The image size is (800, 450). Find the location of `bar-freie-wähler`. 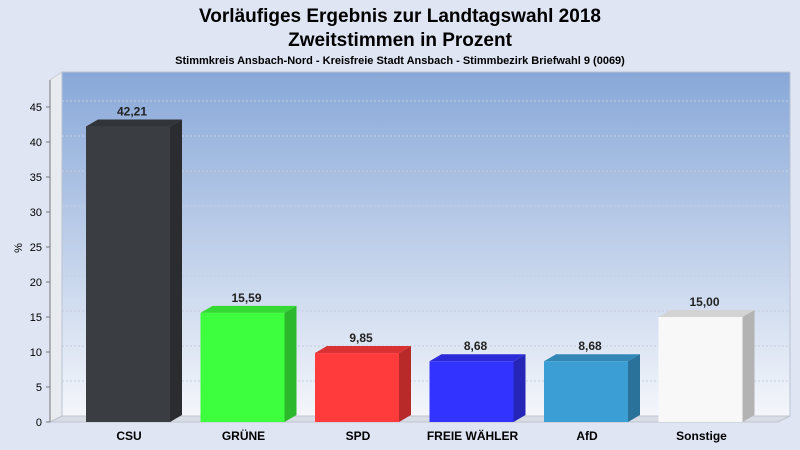

bar-freie-wähler is located at coordinates (477, 388).